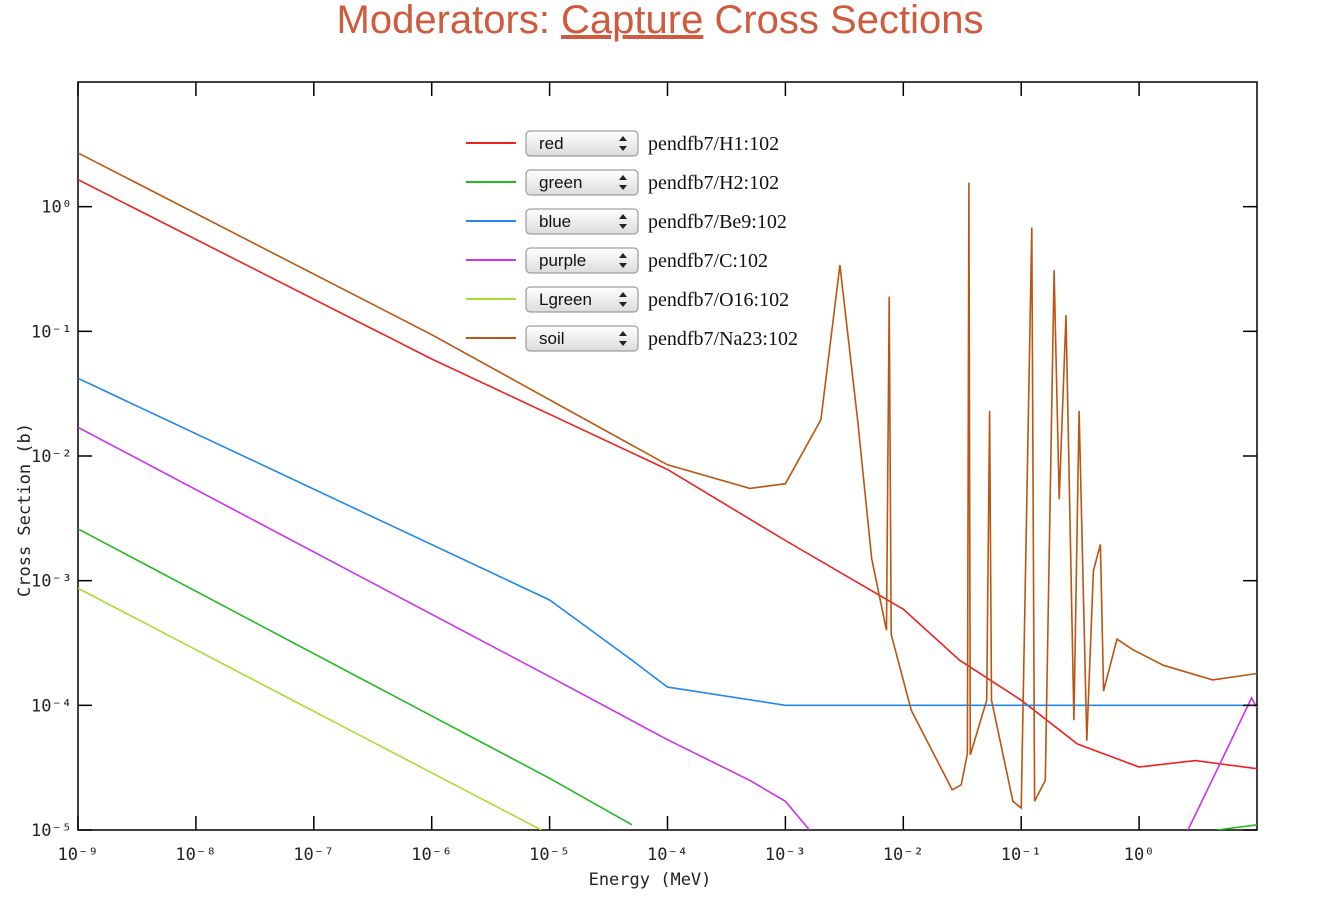  I want to click on x-tick-label: 10⁻⁸, so click(195, 855).